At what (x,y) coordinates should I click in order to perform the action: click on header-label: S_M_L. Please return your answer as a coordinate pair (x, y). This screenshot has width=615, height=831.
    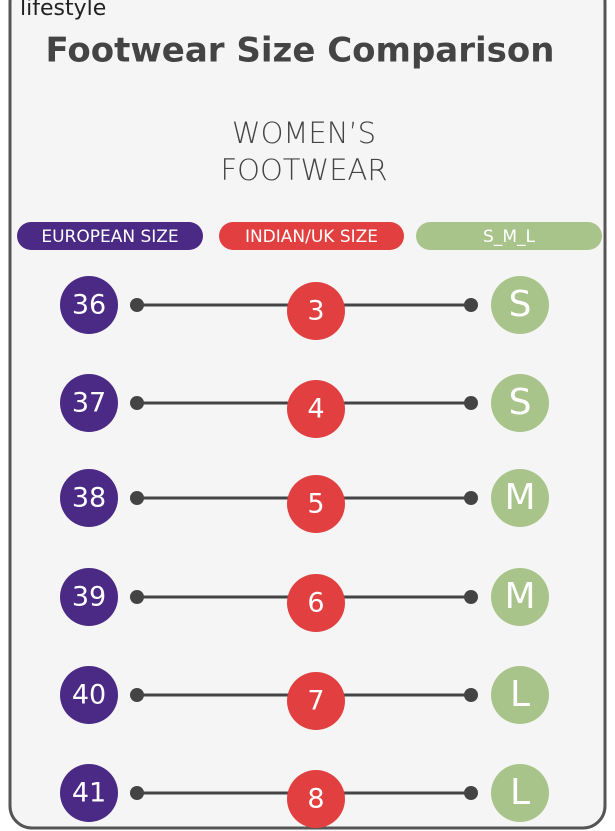
    Looking at the image, I should click on (509, 237).